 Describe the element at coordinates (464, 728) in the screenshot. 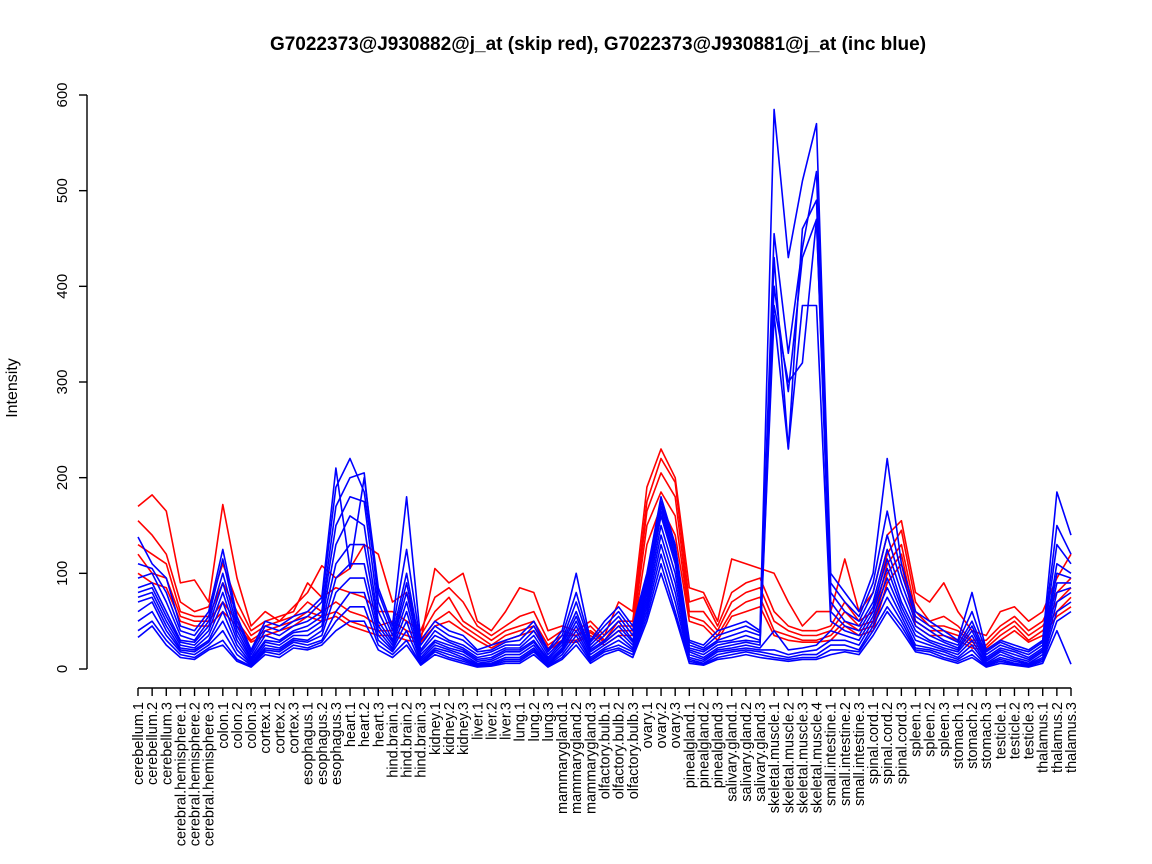

I see `x-tick-label: kidney.3` at that location.